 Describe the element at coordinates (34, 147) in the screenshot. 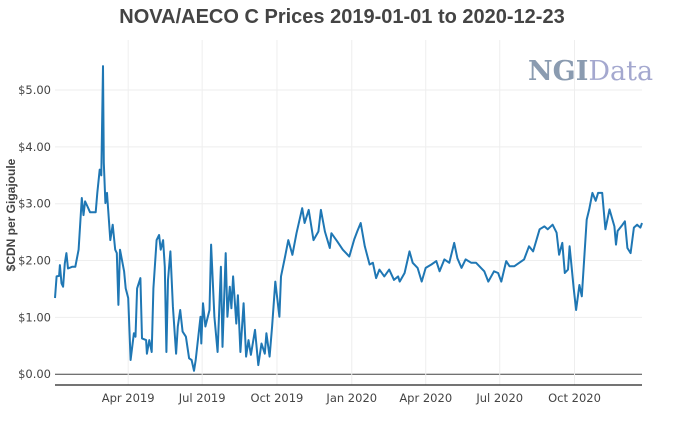

I see `y-tick-label: $4.00` at that location.